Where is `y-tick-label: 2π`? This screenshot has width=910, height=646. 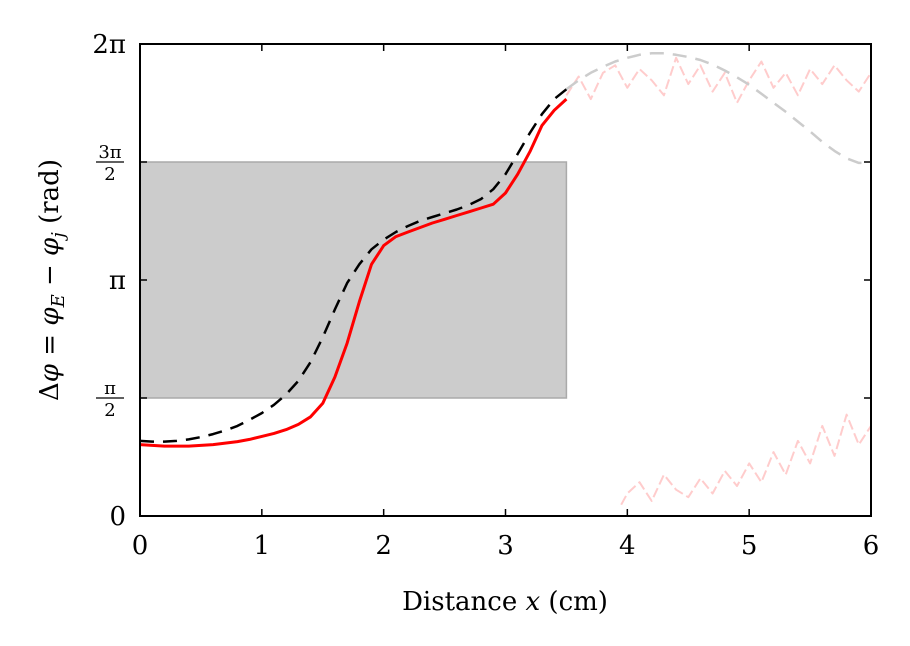
y-tick-label: 2π is located at coordinates (109, 45).